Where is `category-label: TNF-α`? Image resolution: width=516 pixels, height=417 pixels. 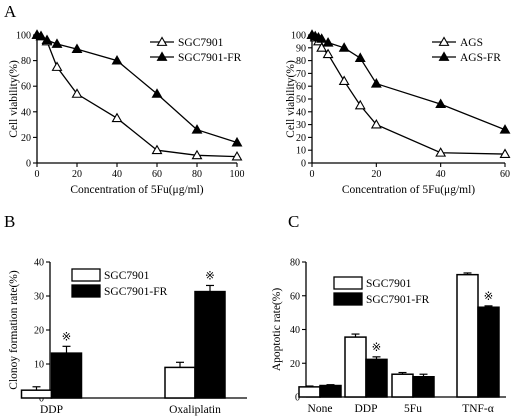 category-label: TNF-α is located at coordinates (478, 409).